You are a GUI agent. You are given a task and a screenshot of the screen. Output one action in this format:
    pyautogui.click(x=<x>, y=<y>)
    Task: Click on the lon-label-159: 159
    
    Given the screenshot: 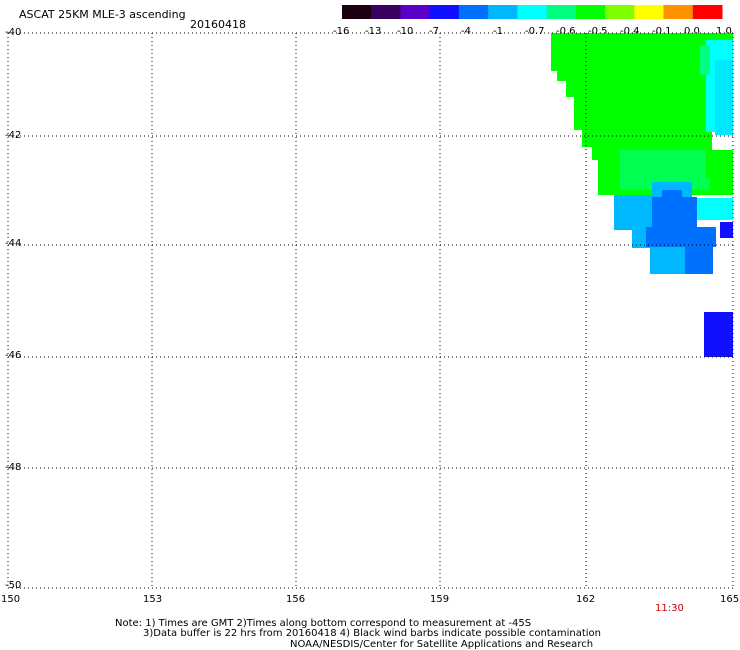 What is the action you would take?
    pyautogui.click(x=440, y=599)
    